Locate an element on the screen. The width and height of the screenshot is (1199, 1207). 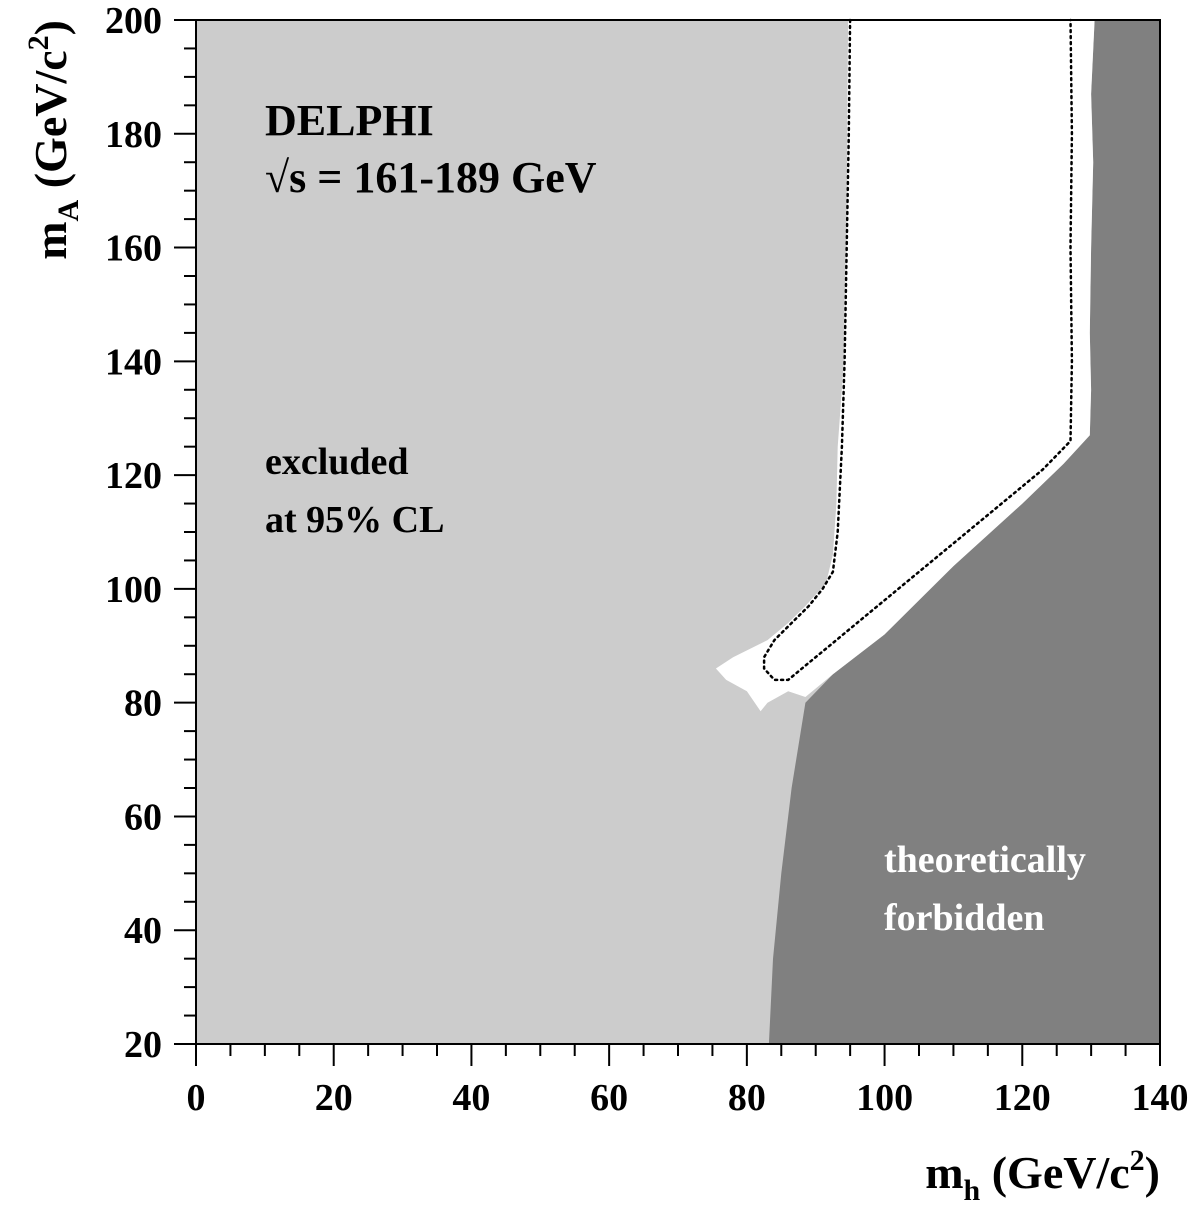
series-layer is located at coordinates (918, 350).